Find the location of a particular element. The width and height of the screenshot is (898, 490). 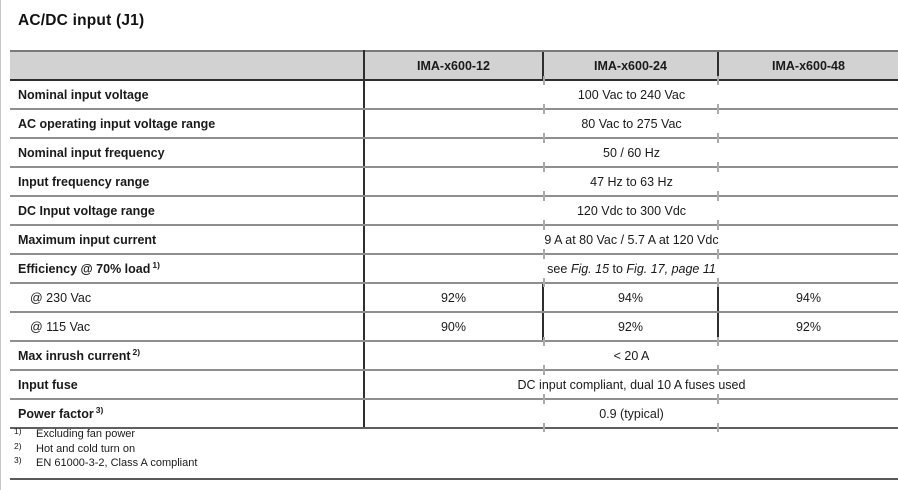

row-value-col2: 92% is located at coordinates (630, 327).